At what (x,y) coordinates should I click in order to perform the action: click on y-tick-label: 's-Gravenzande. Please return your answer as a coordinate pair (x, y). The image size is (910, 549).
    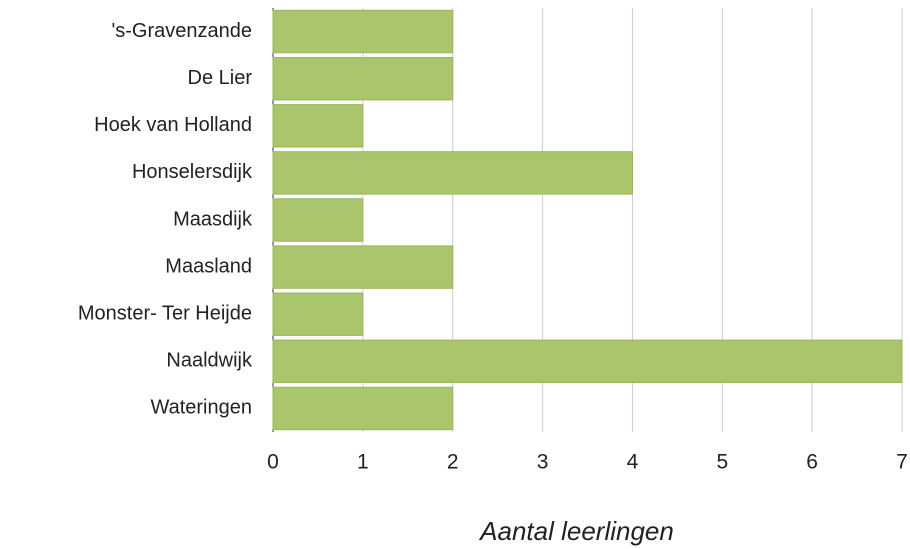
    Looking at the image, I should click on (181, 31).